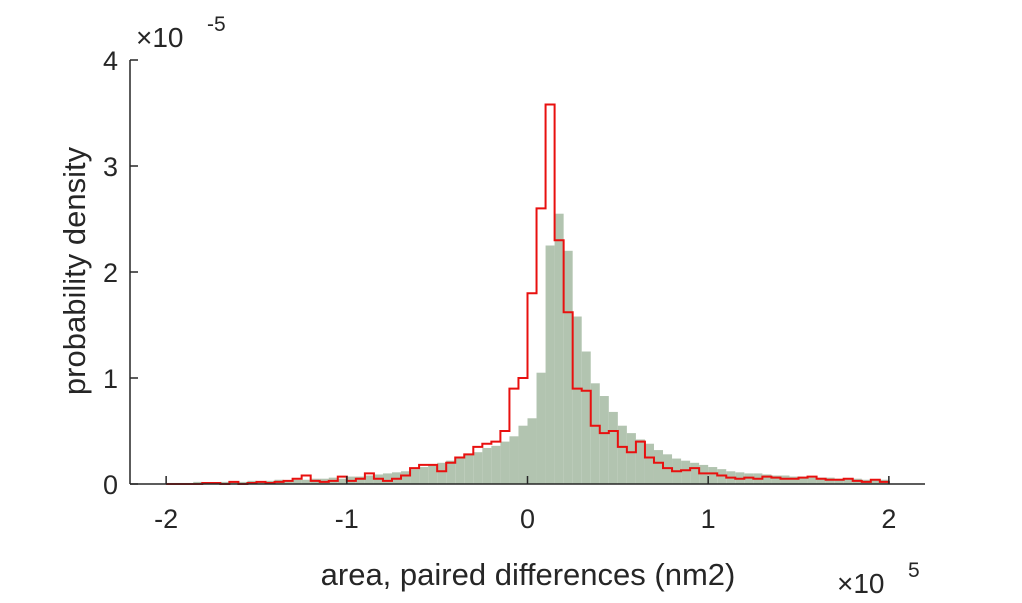  Describe the element at coordinates (888, 519) in the screenshot. I see `x-tick-label: 2` at that location.